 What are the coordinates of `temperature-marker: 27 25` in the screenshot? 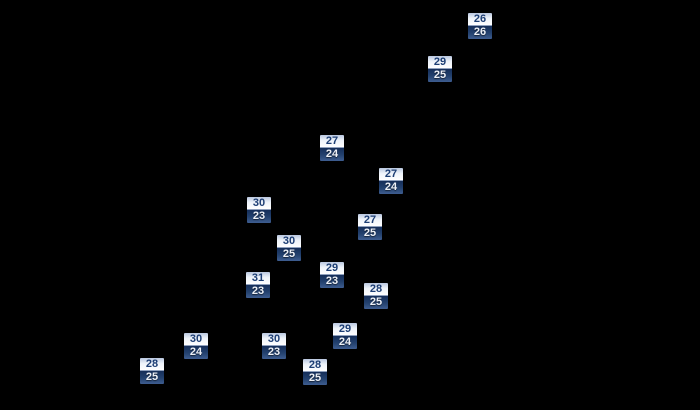 It's located at (370, 227).